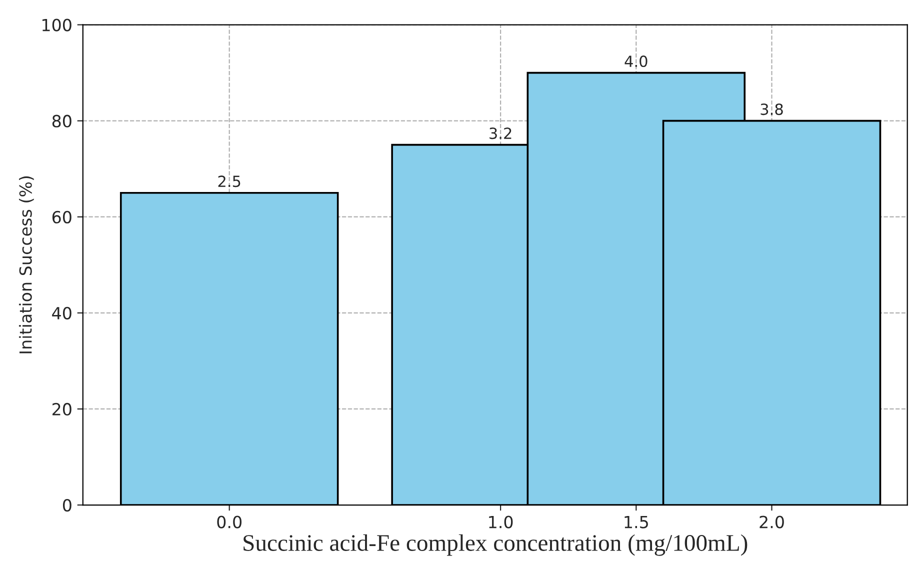 This screenshot has width=911, height=563. I want to click on annotation: 2.5, so click(229, 182).